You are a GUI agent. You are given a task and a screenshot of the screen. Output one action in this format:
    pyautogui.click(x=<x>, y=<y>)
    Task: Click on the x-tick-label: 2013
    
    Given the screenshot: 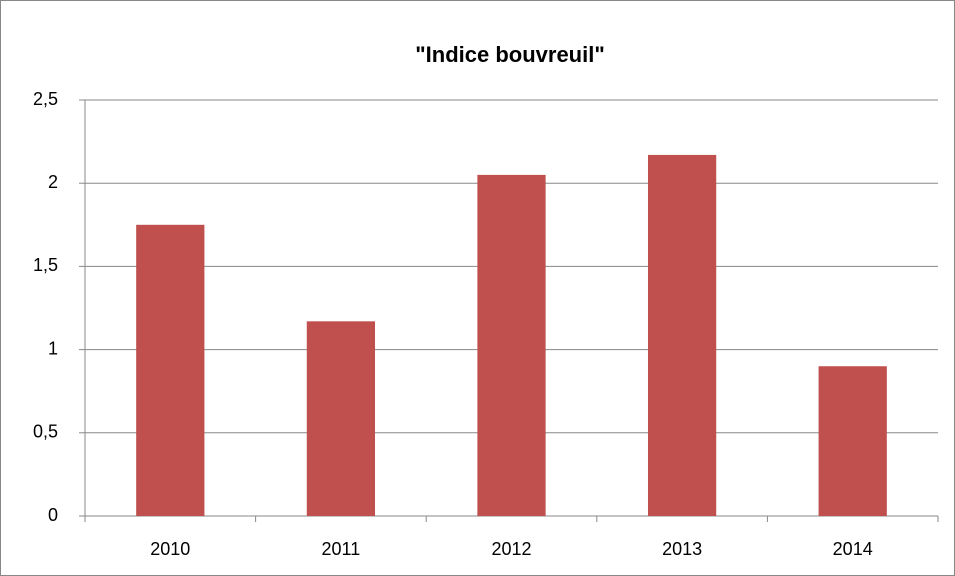 What is the action you would take?
    pyautogui.click(x=682, y=549)
    